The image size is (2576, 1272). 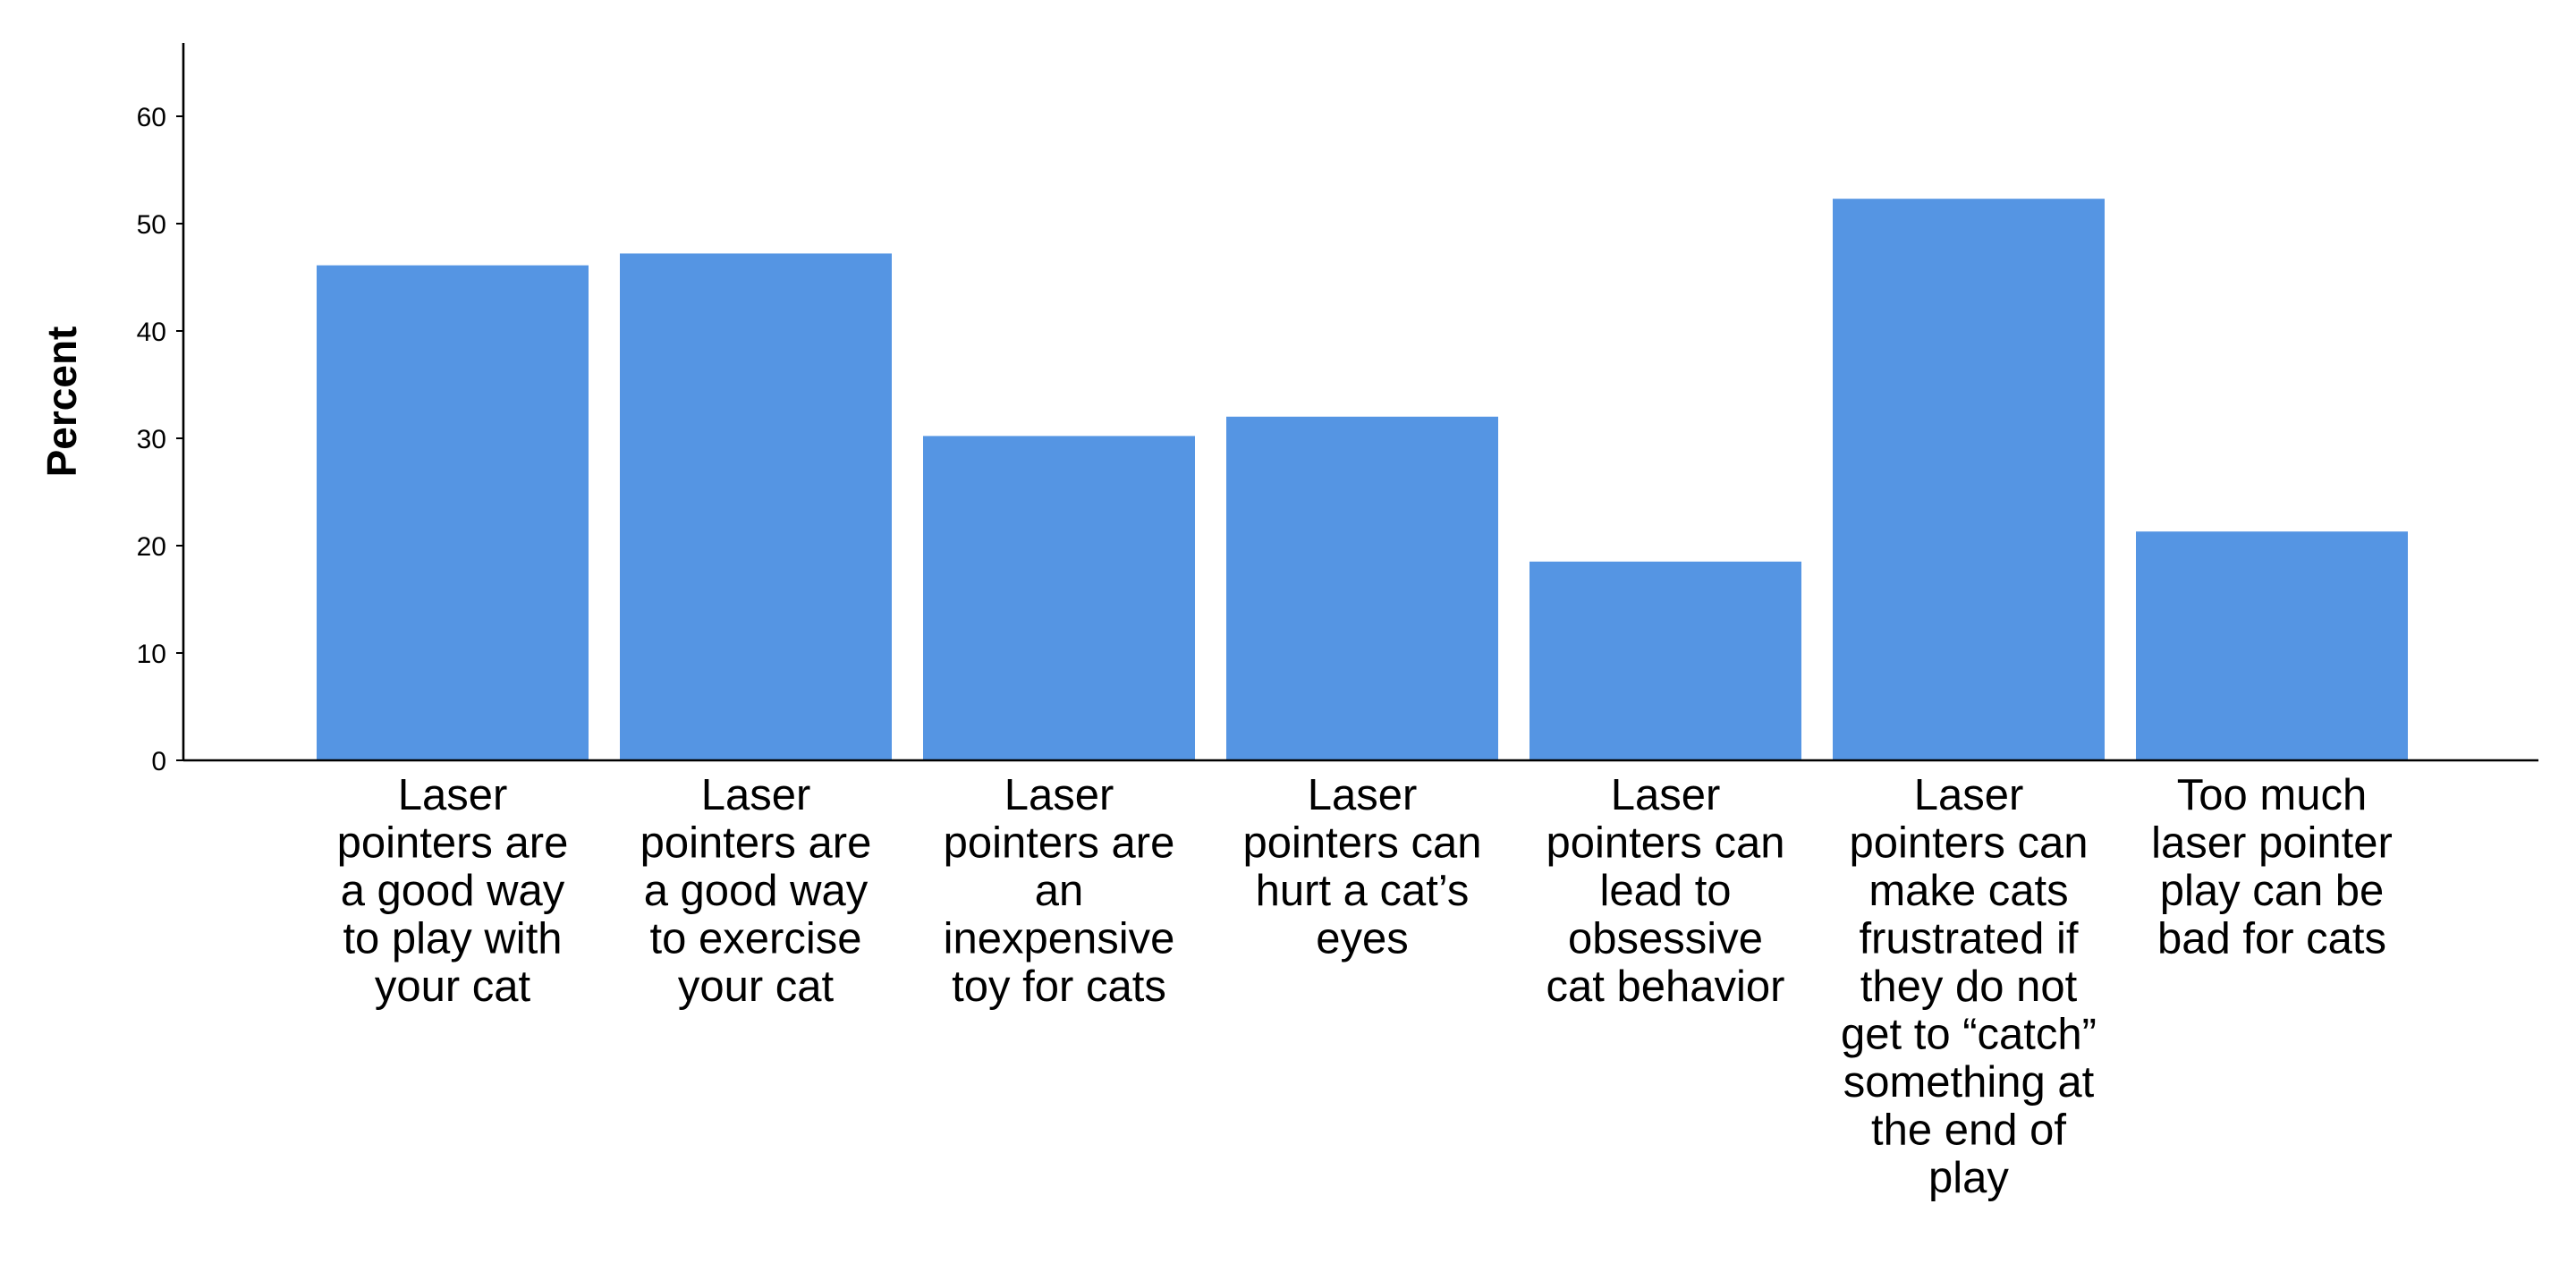 I want to click on y-tick-label: 30, so click(x=151, y=439).